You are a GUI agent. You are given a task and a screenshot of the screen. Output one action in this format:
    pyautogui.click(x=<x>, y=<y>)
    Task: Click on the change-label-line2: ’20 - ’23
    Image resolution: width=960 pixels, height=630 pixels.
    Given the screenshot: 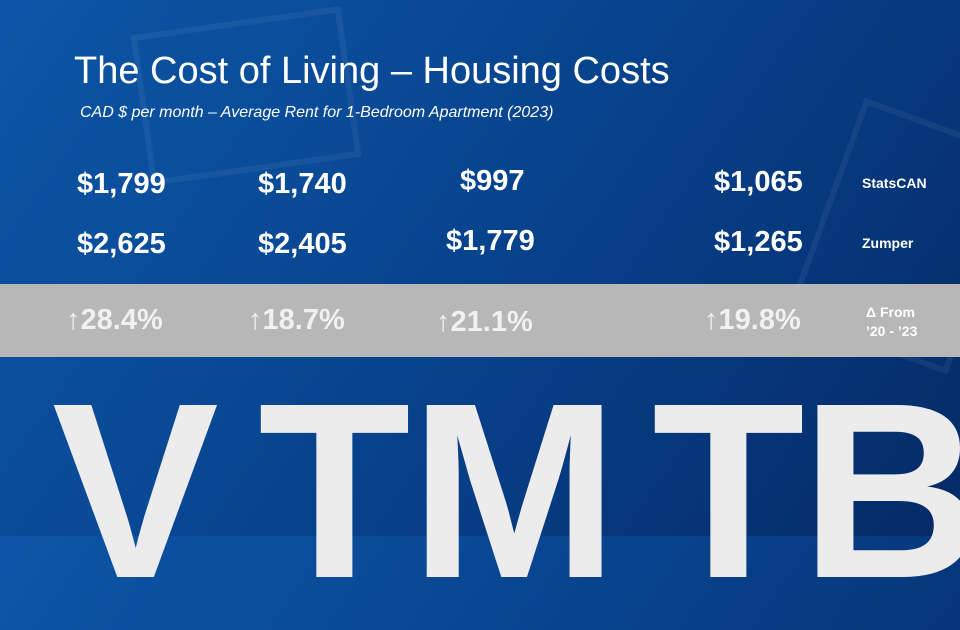 What is the action you would take?
    pyautogui.click(x=892, y=331)
    